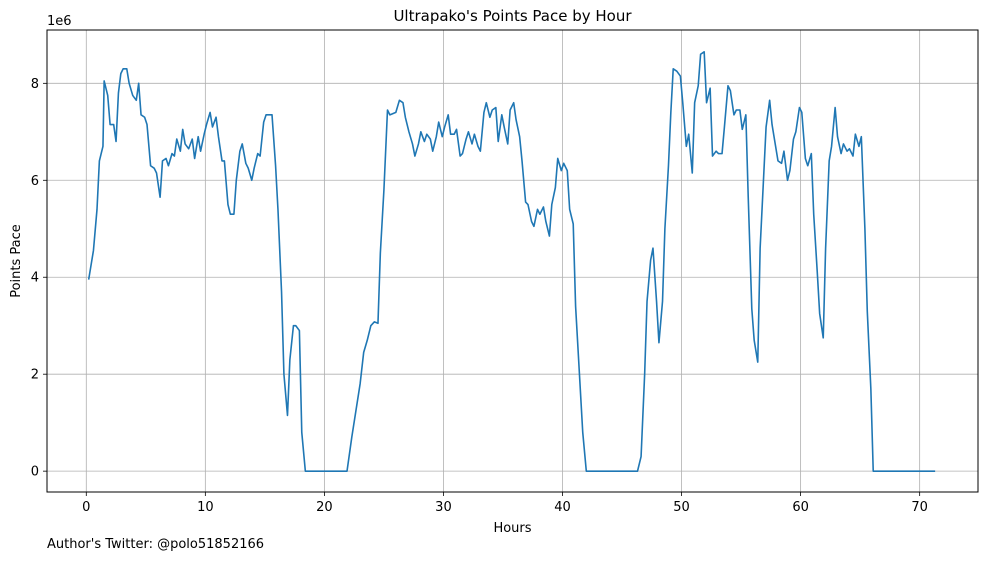 This screenshot has width=988, height=562. I want to click on x-tick-label: 10, so click(205, 507).